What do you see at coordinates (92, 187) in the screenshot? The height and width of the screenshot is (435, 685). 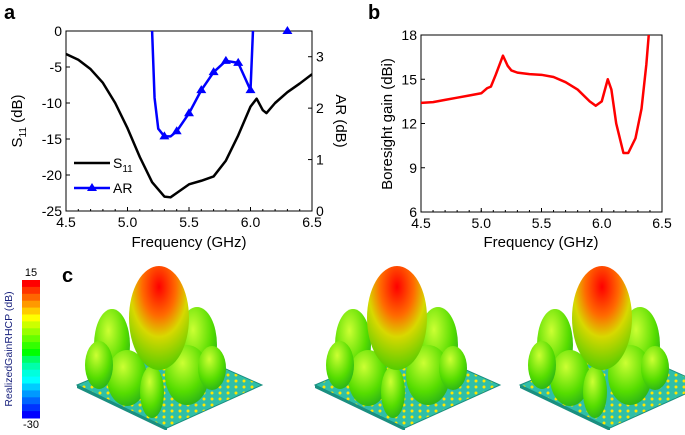 I see `legend-marker-ar` at bounding box center [92, 187].